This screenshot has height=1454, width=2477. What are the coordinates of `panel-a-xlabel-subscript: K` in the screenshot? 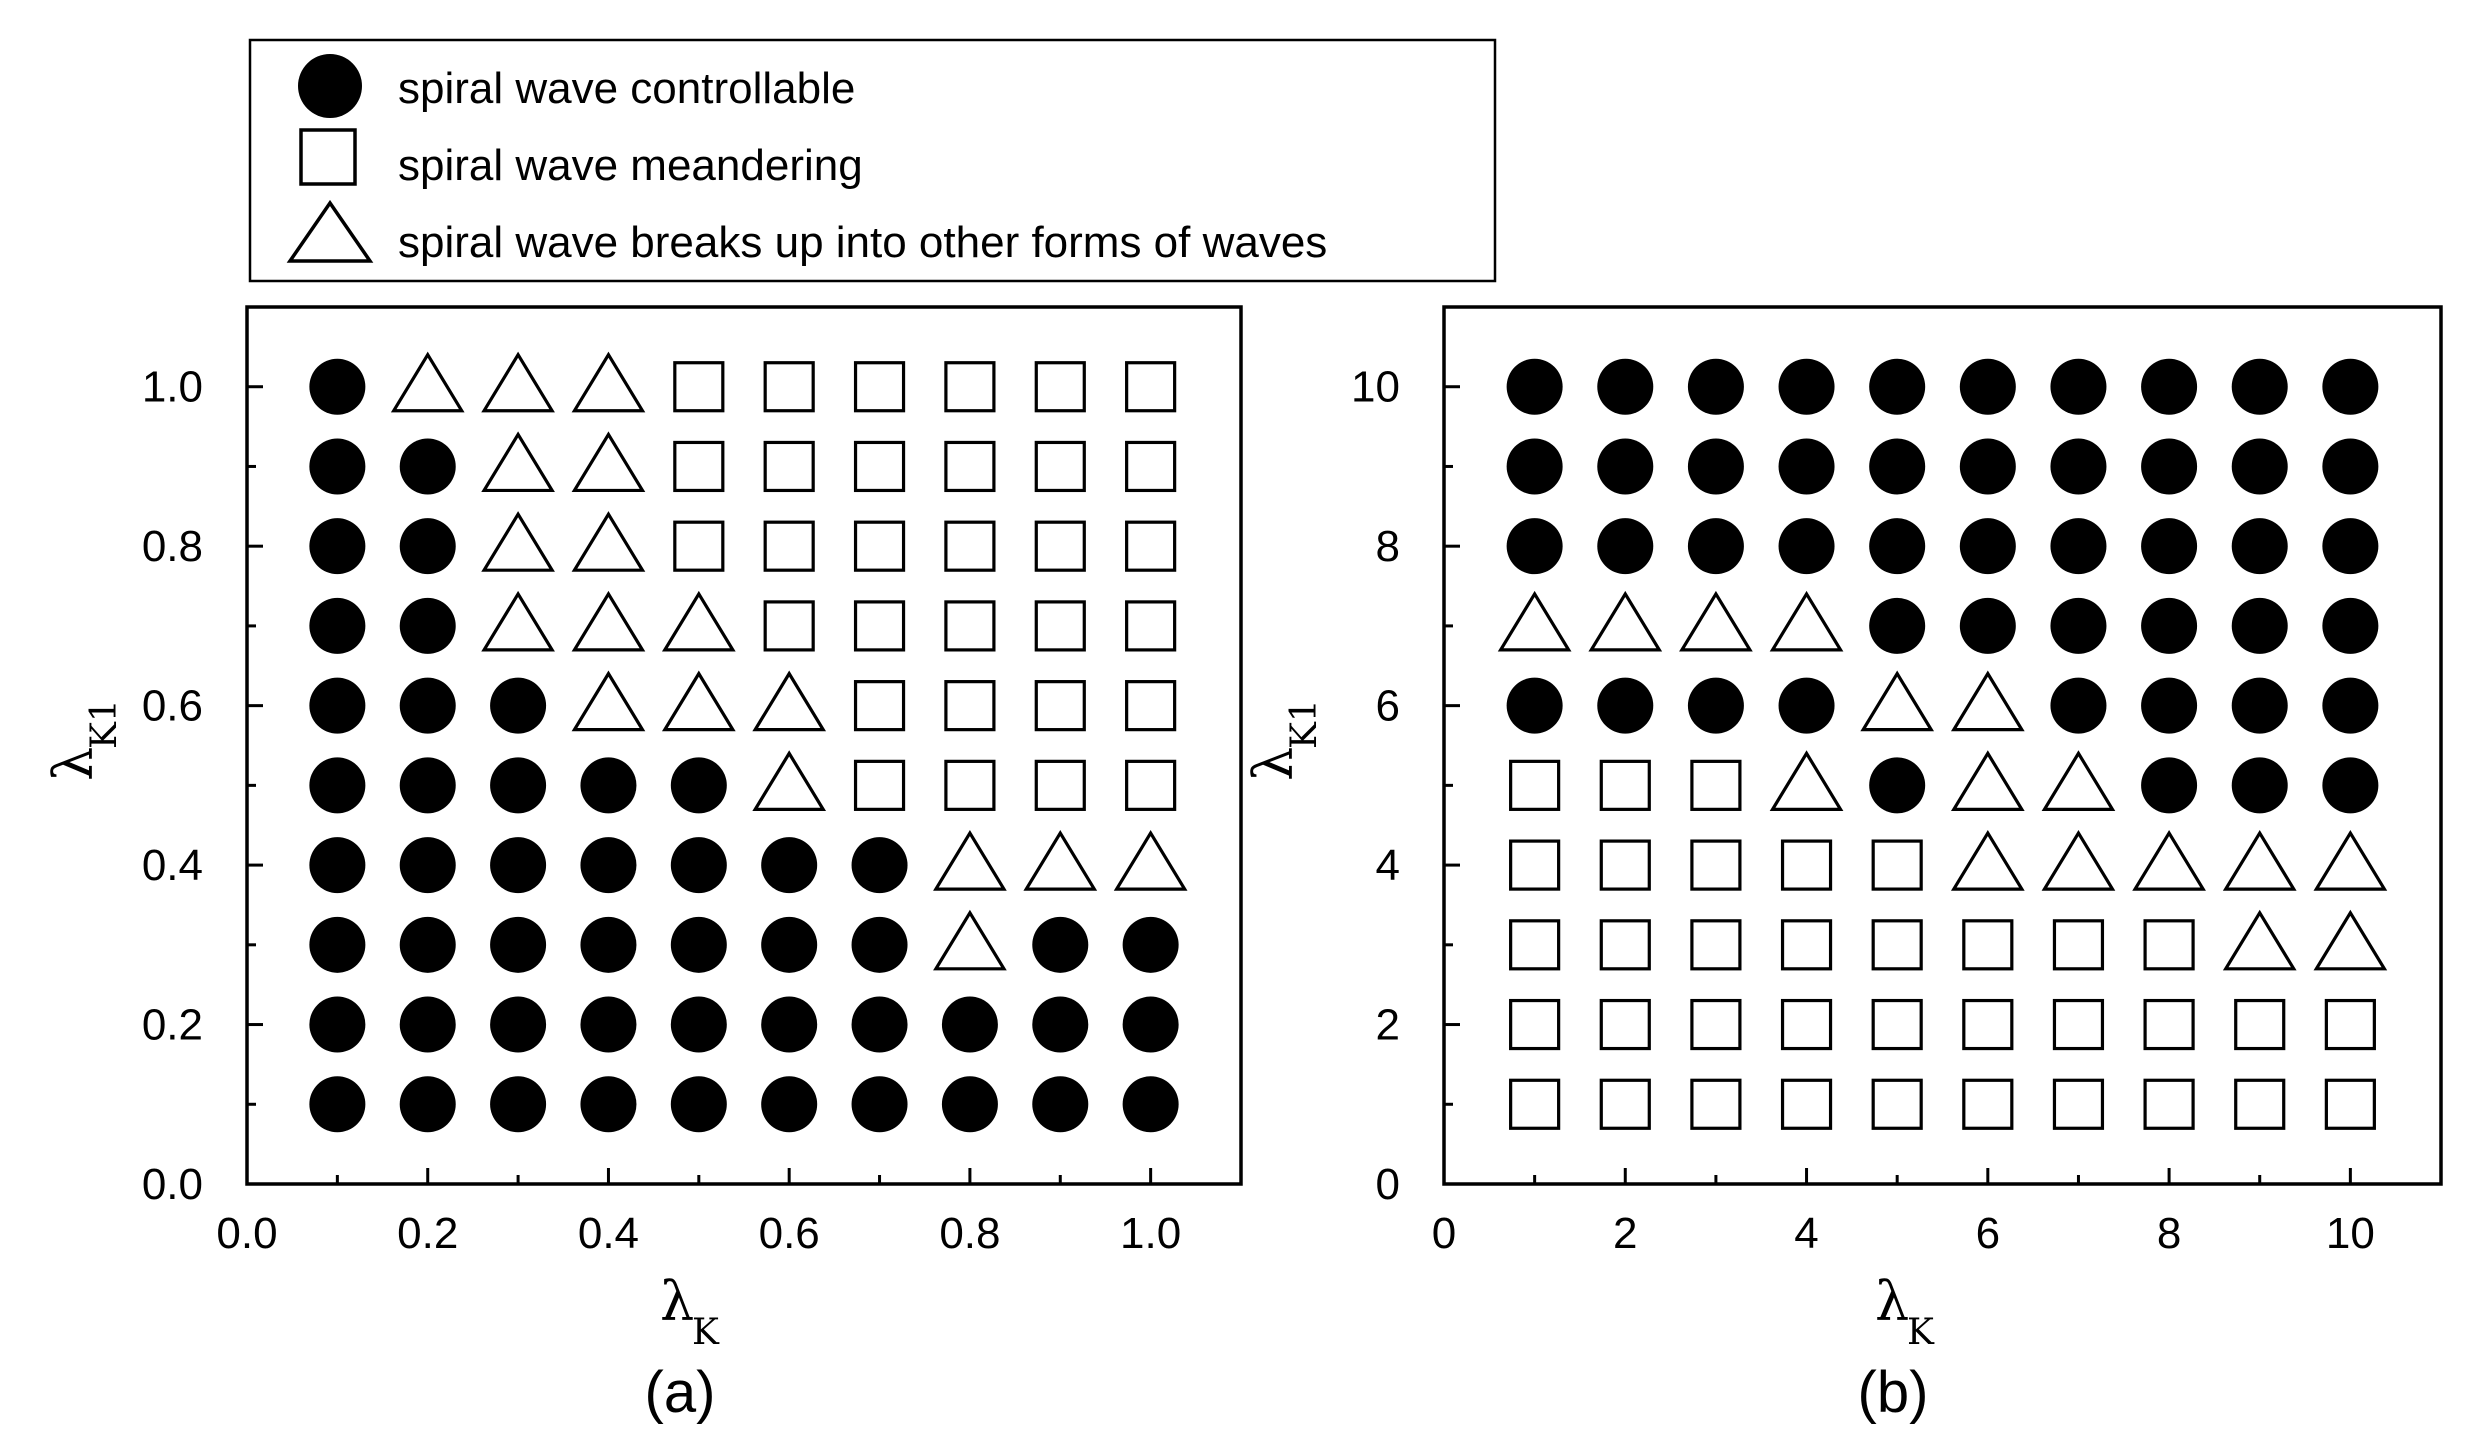 It's located at (706, 1332).